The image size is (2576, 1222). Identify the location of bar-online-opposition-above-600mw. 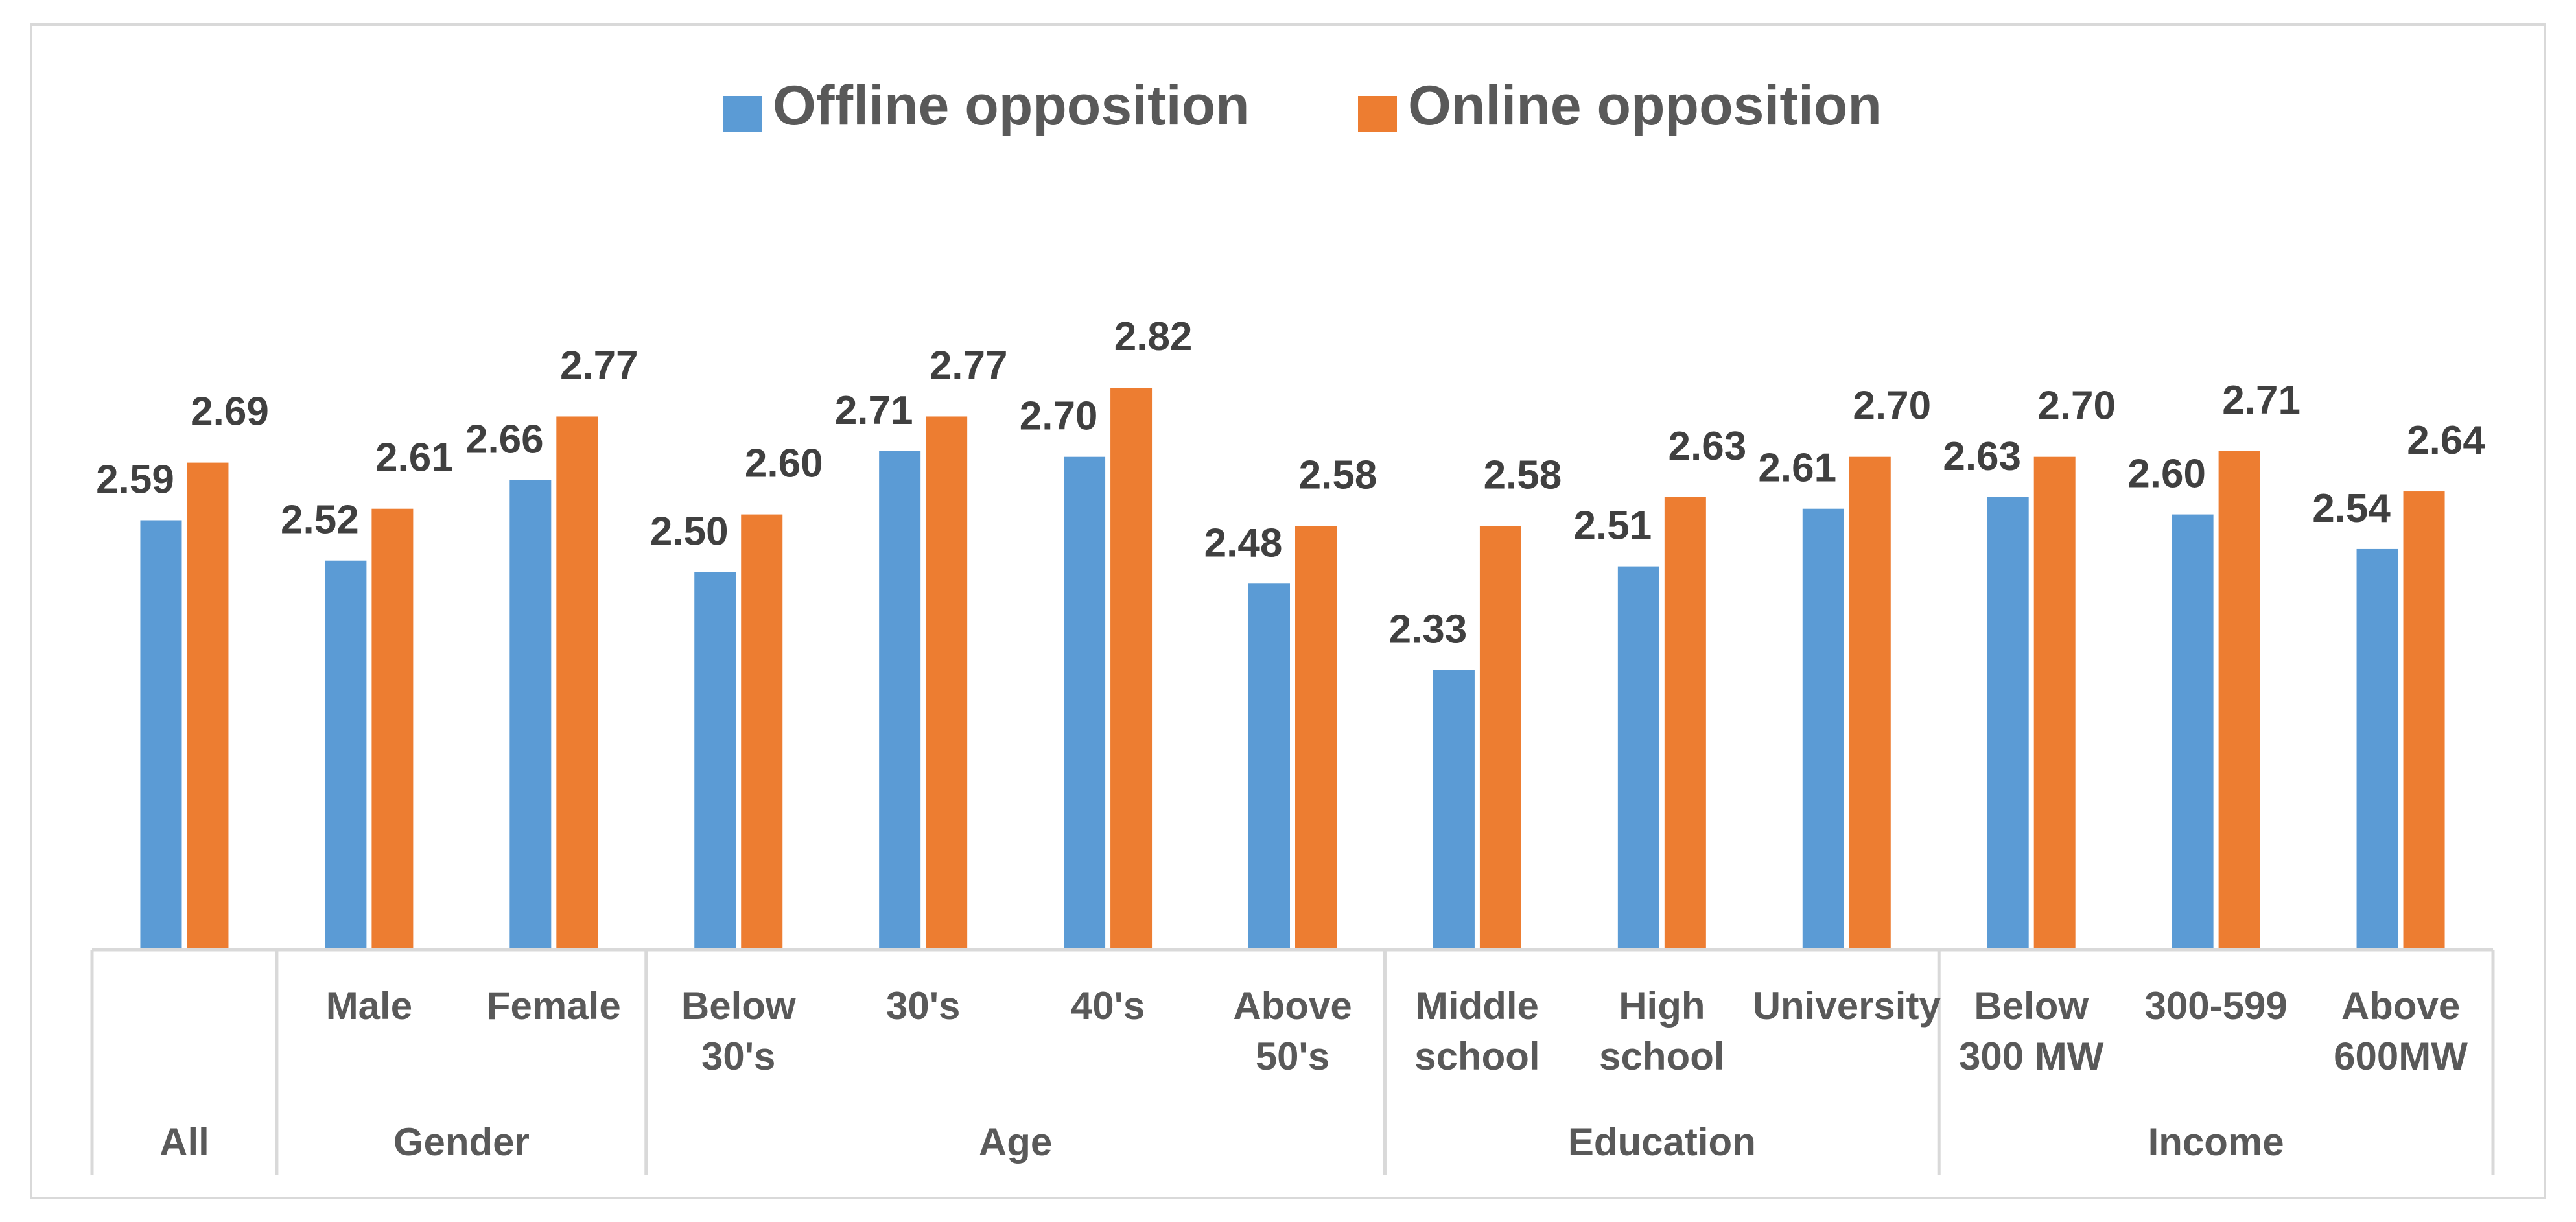
(2424, 720).